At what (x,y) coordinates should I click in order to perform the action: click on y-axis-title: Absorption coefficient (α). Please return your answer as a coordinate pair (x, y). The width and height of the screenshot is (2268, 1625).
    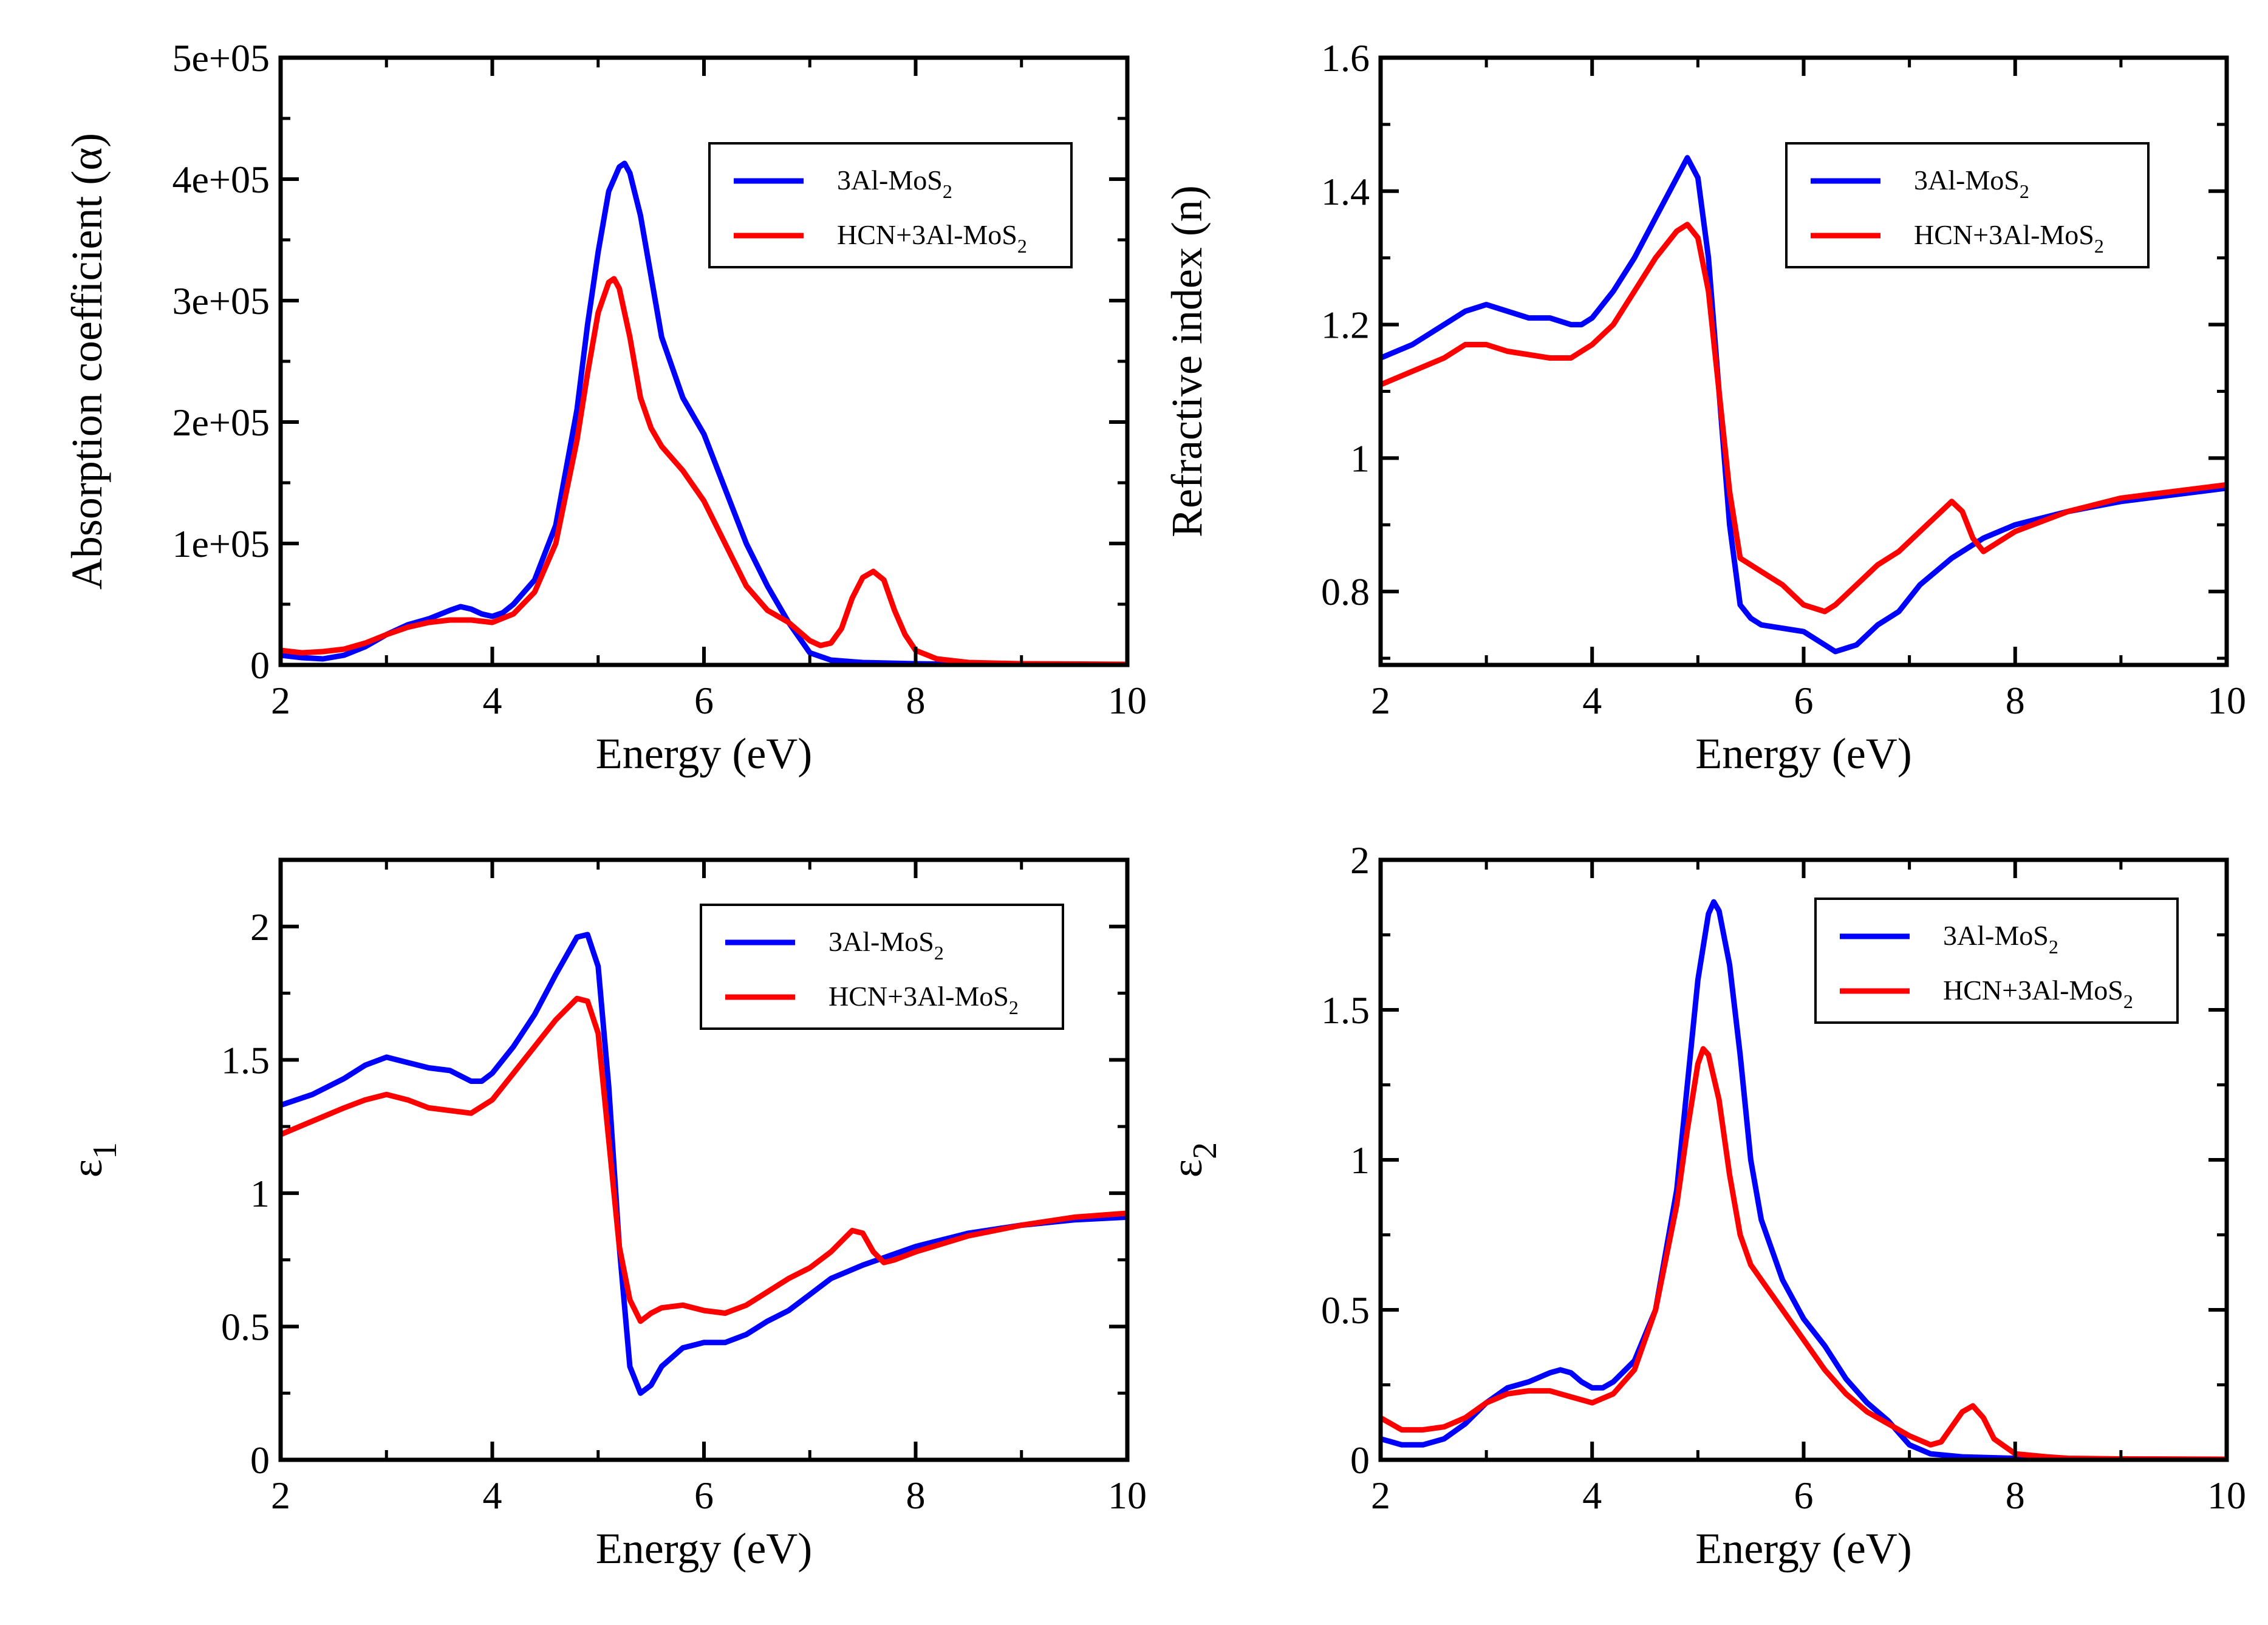
    Looking at the image, I should click on (87, 361).